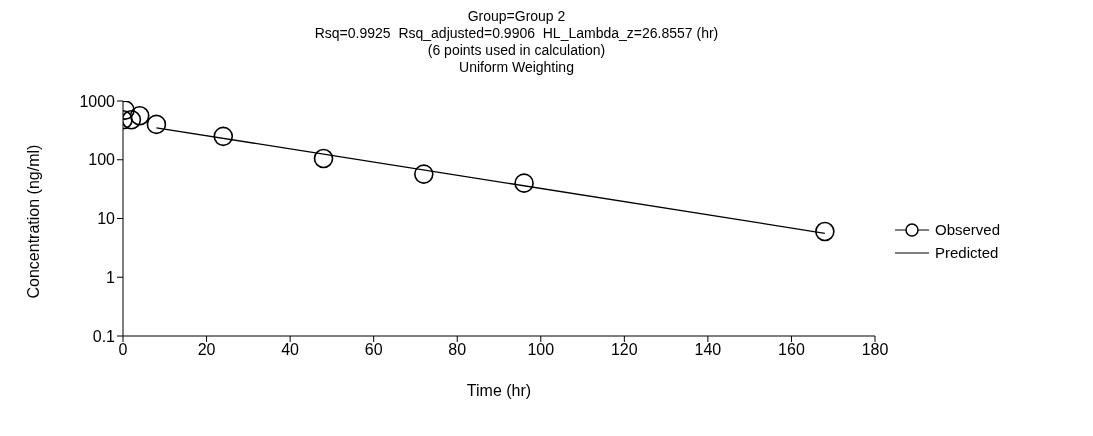 Image resolution: width=1093 pixels, height=436 pixels. I want to click on x-tick-label: 60, so click(373, 350).